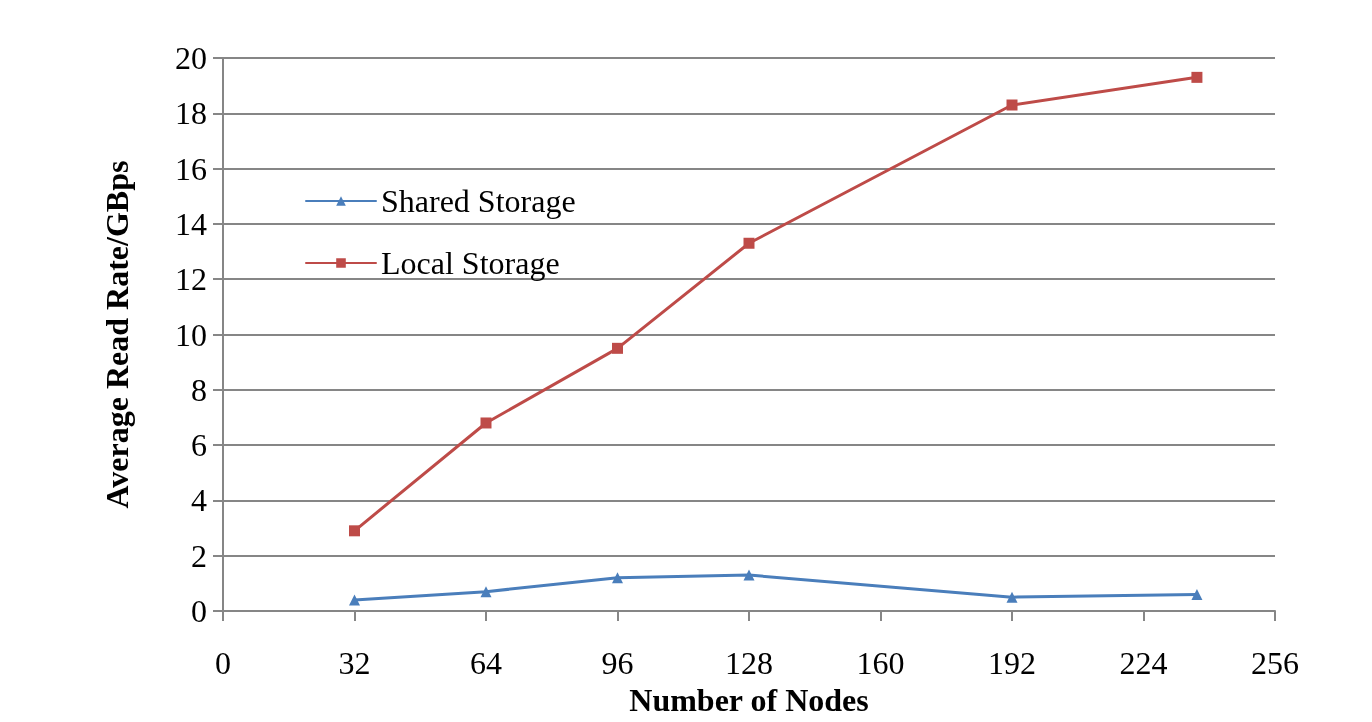 The image size is (1372, 722). Describe the element at coordinates (199, 555) in the screenshot. I see `y-tick-label: 2` at that location.